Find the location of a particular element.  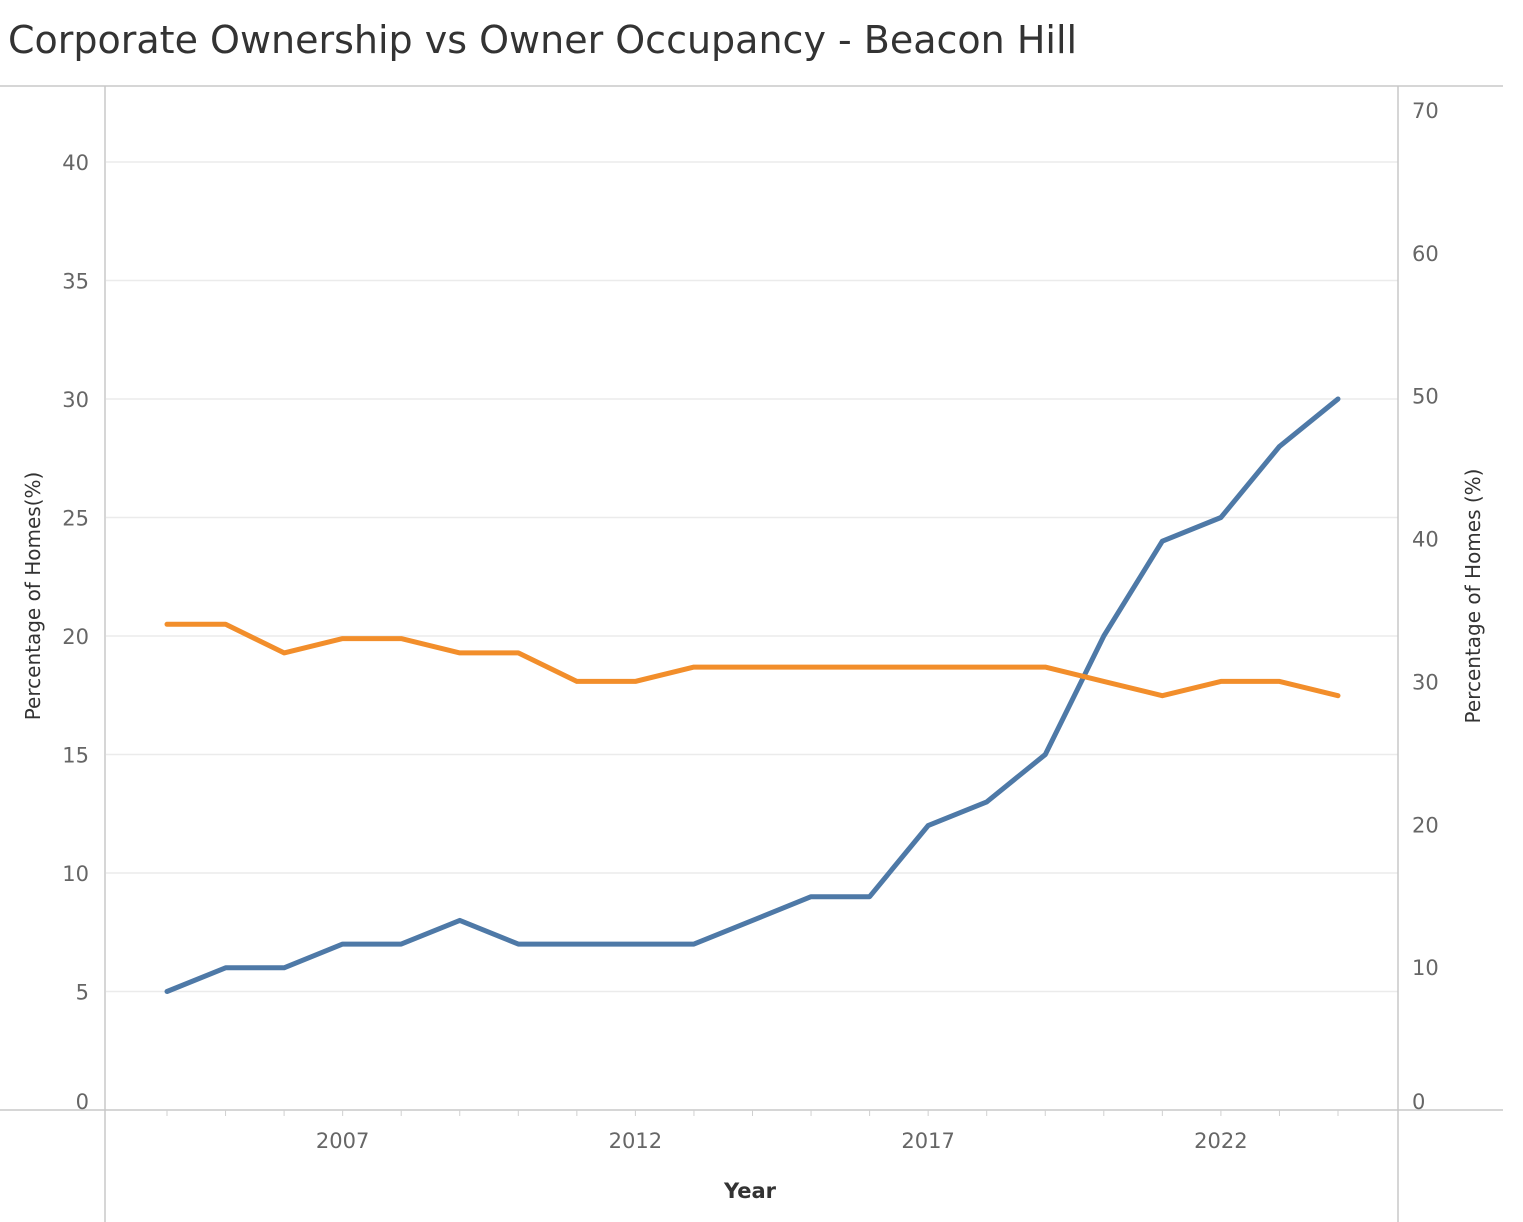

right-tick-label-70: 70 is located at coordinates (1425, 111).